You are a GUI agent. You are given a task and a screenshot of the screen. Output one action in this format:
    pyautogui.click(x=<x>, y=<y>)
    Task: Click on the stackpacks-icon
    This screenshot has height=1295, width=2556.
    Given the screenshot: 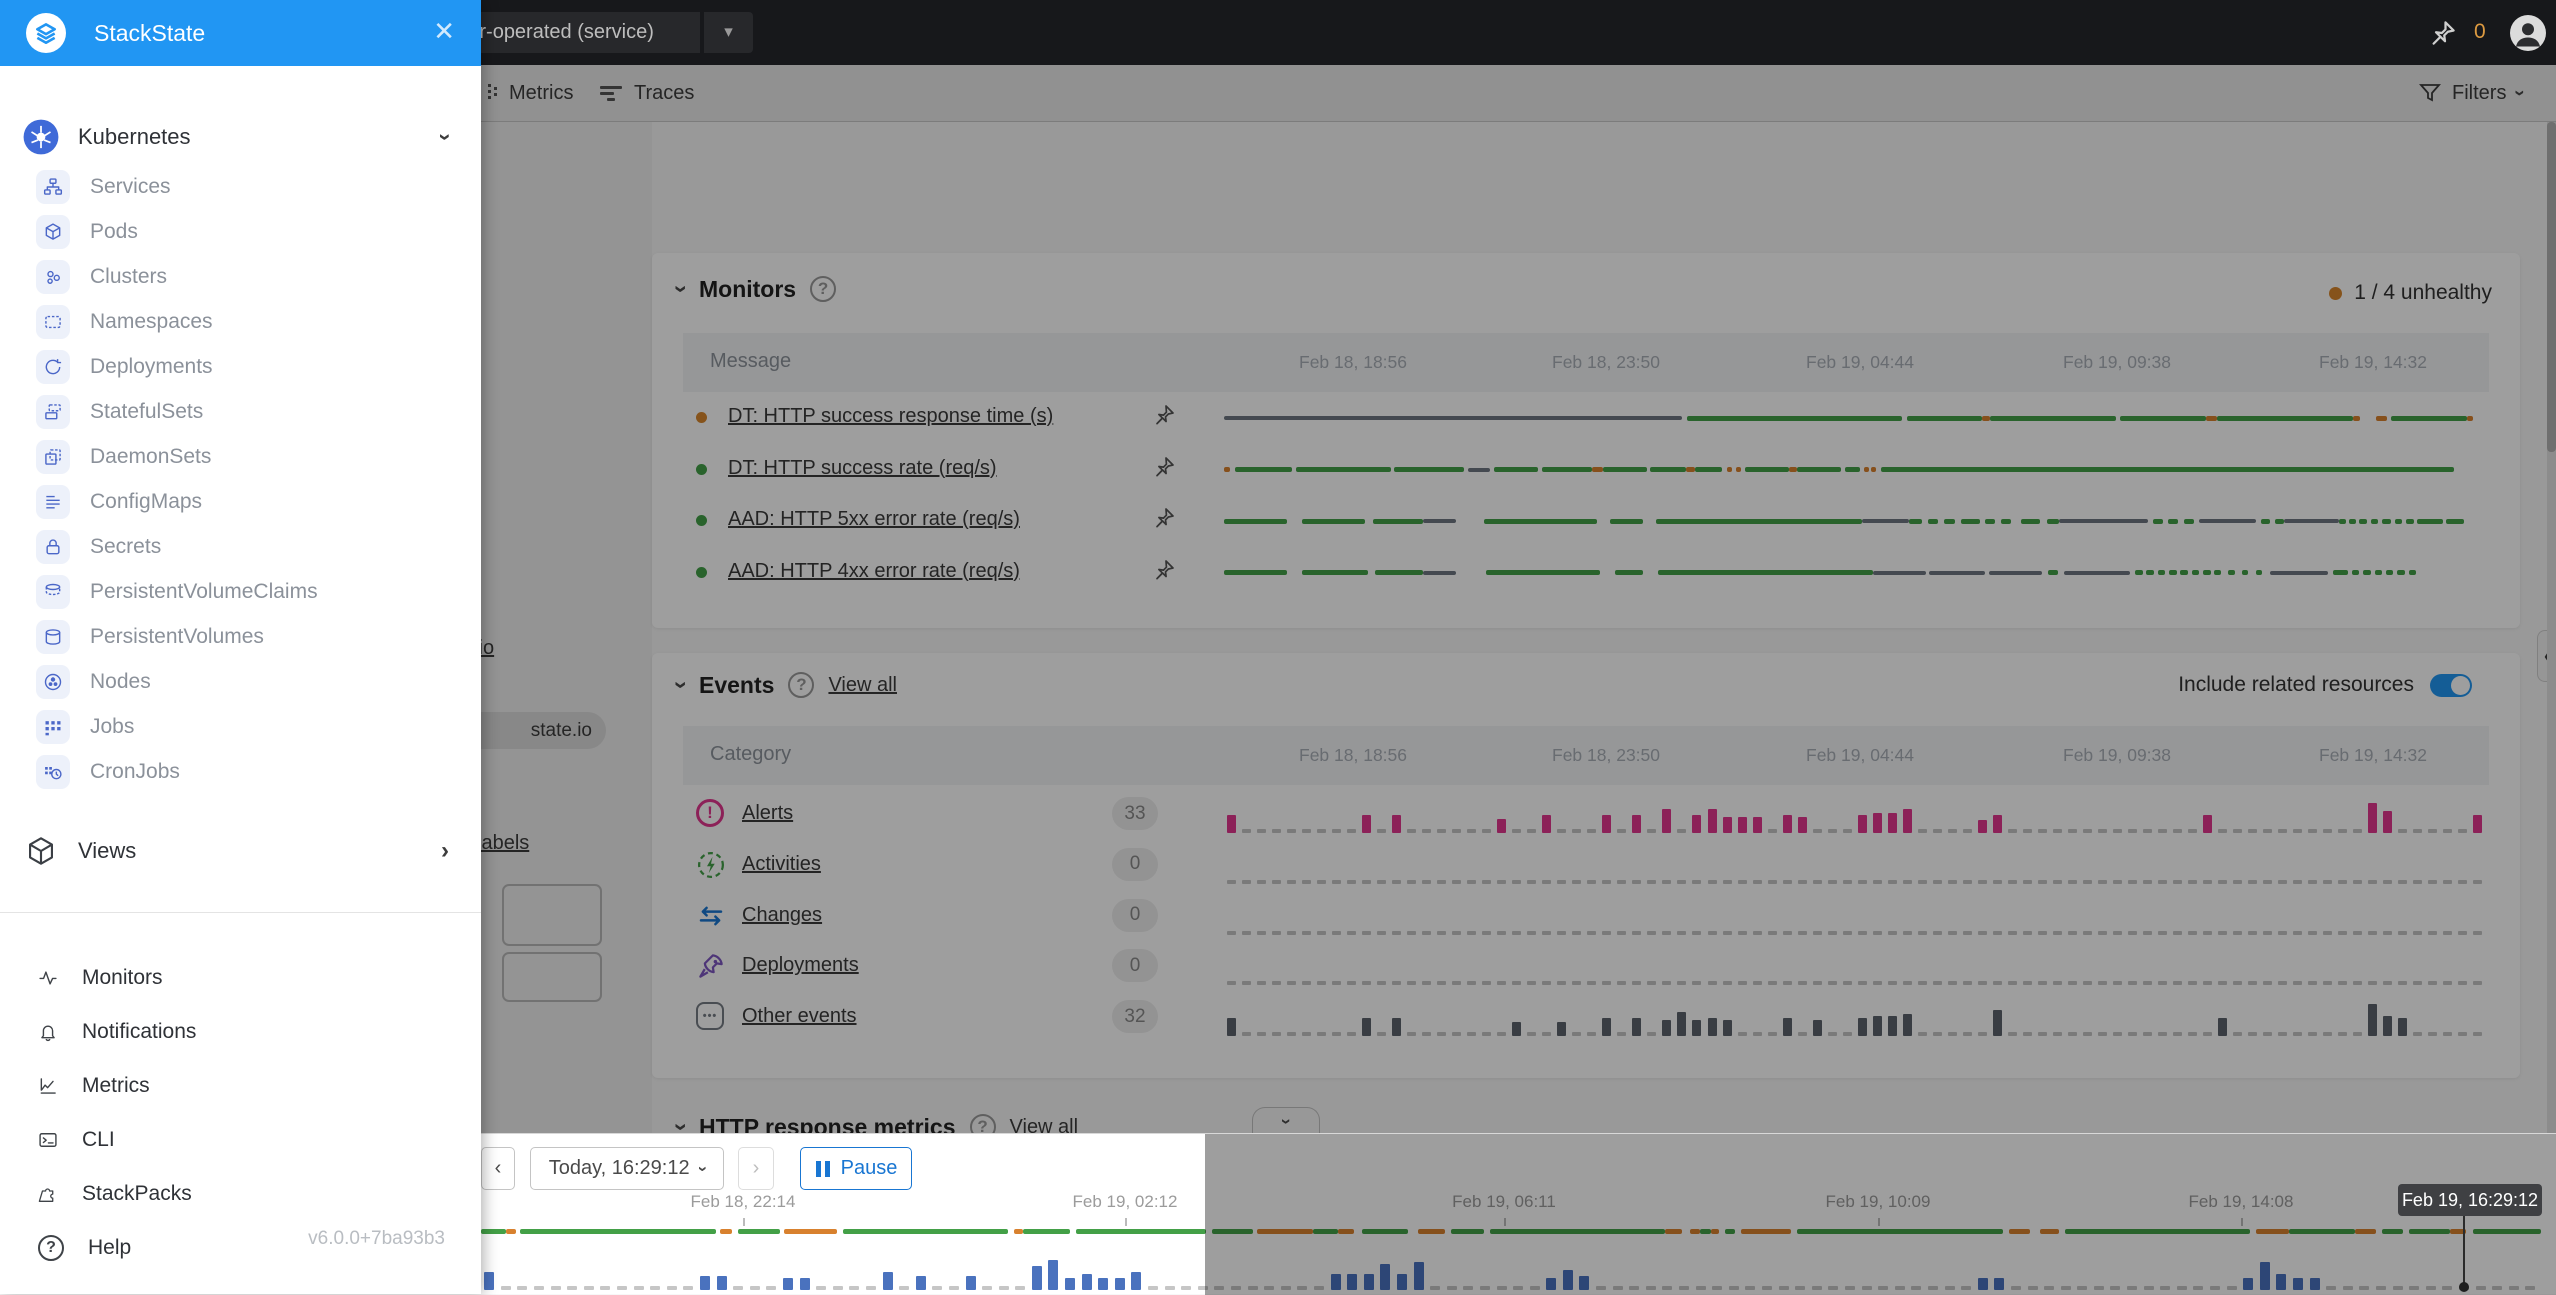 What is the action you would take?
    pyautogui.click(x=48, y=1194)
    